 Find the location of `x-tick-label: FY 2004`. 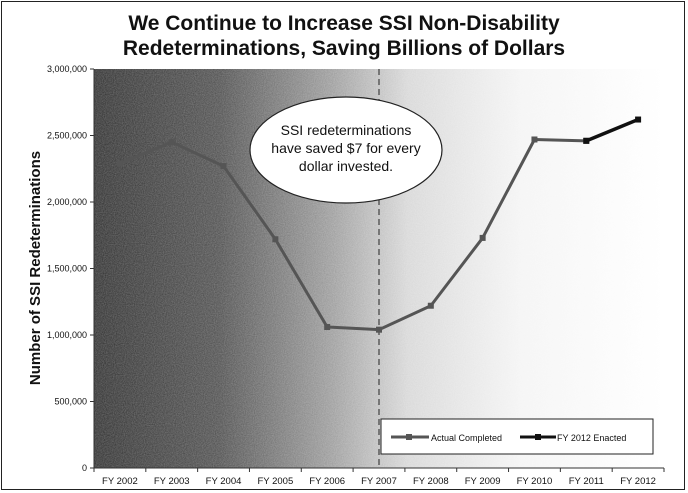

x-tick-label: FY 2004 is located at coordinates (224, 481).